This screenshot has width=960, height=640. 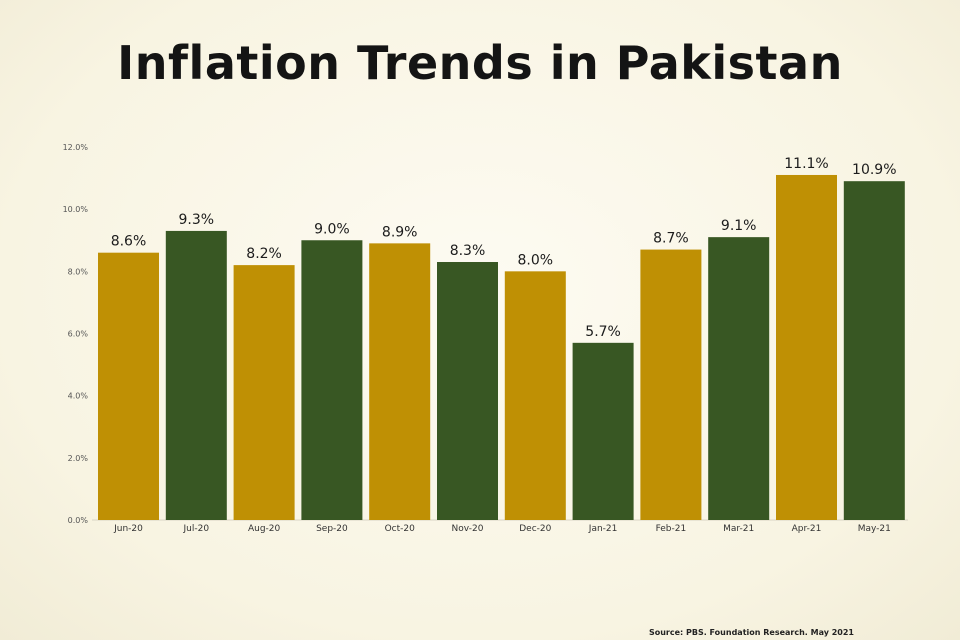 I want to click on x-tick-label: Nov-20, so click(x=467, y=529).